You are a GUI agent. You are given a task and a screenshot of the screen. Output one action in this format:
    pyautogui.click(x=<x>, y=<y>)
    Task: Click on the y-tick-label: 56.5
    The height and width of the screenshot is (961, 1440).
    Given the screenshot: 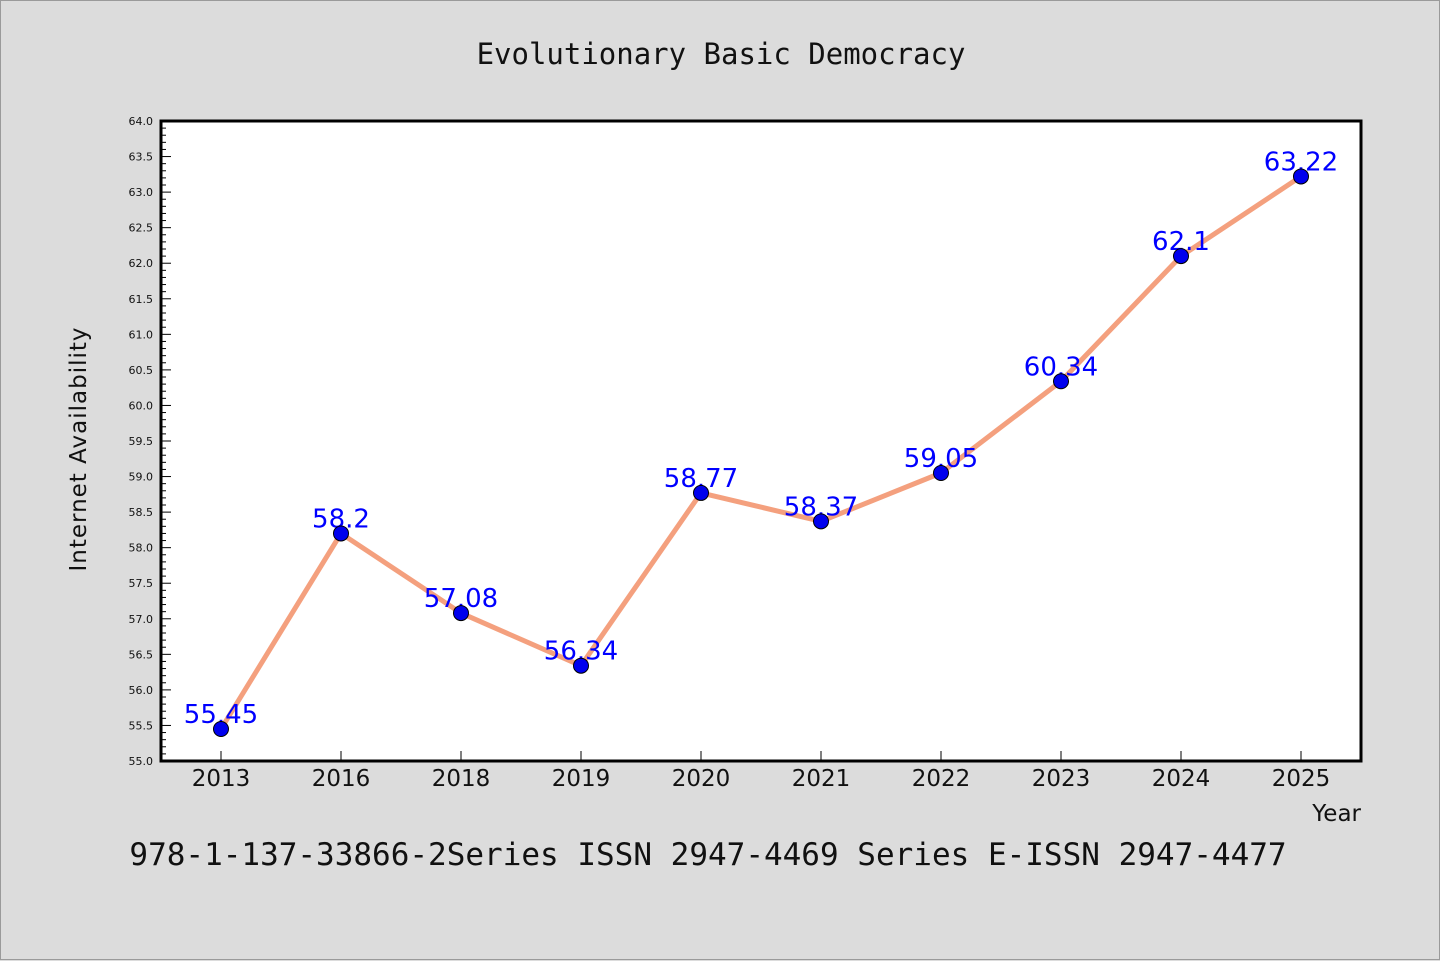 What is the action you would take?
    pyautogui.click(x=141, y=654)
    